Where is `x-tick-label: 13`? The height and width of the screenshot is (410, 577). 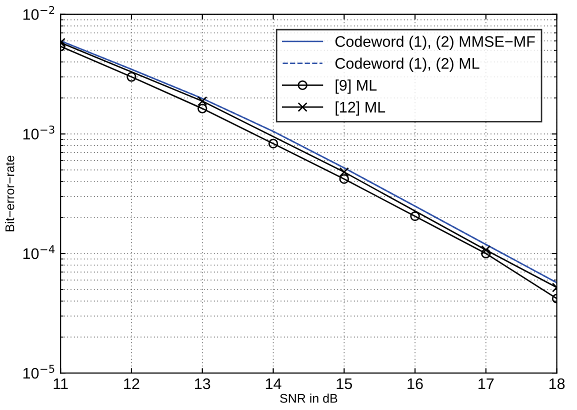 x-tick-label: 13 is located at coordinates (202, 384).